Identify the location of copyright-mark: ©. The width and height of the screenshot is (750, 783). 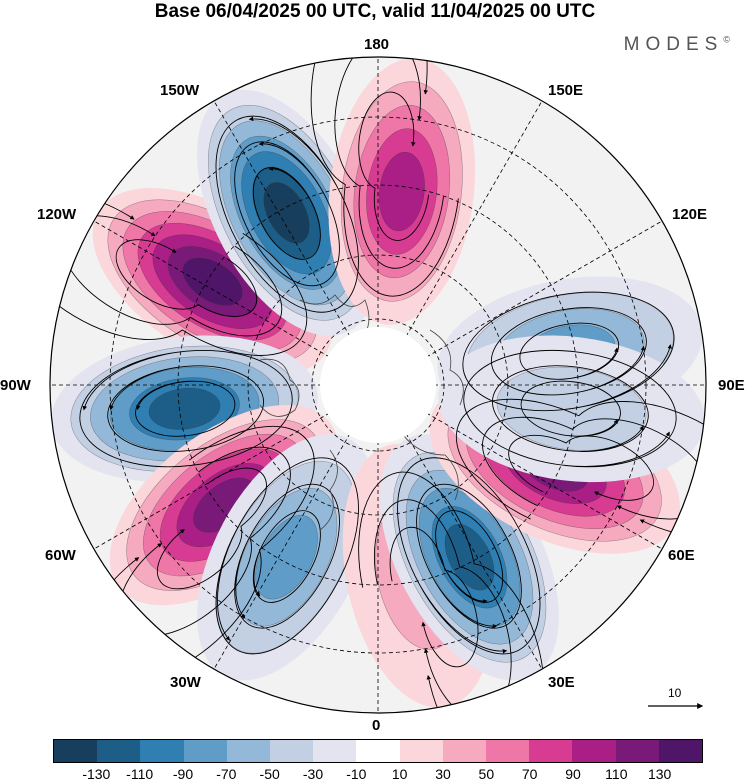
(726, 39).